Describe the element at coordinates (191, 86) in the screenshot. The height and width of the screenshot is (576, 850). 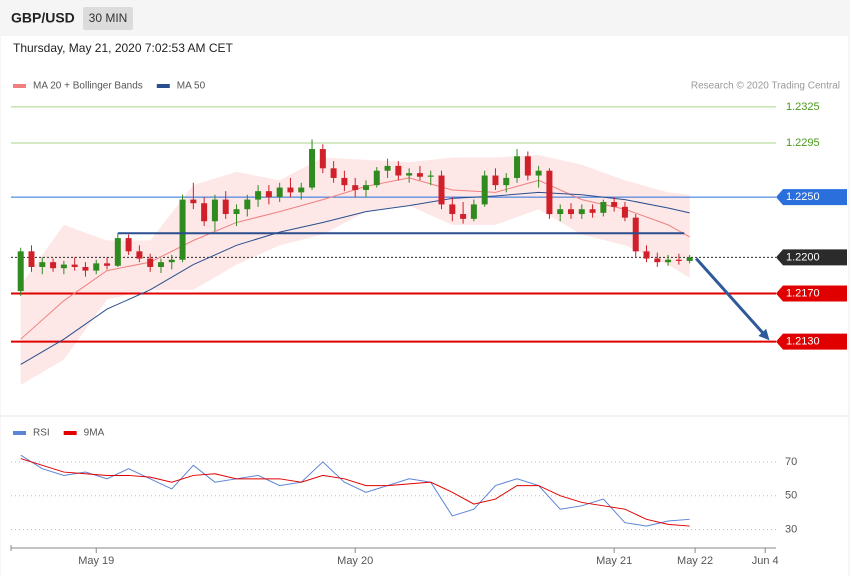
I see `legend-label: MA 50` at that location.